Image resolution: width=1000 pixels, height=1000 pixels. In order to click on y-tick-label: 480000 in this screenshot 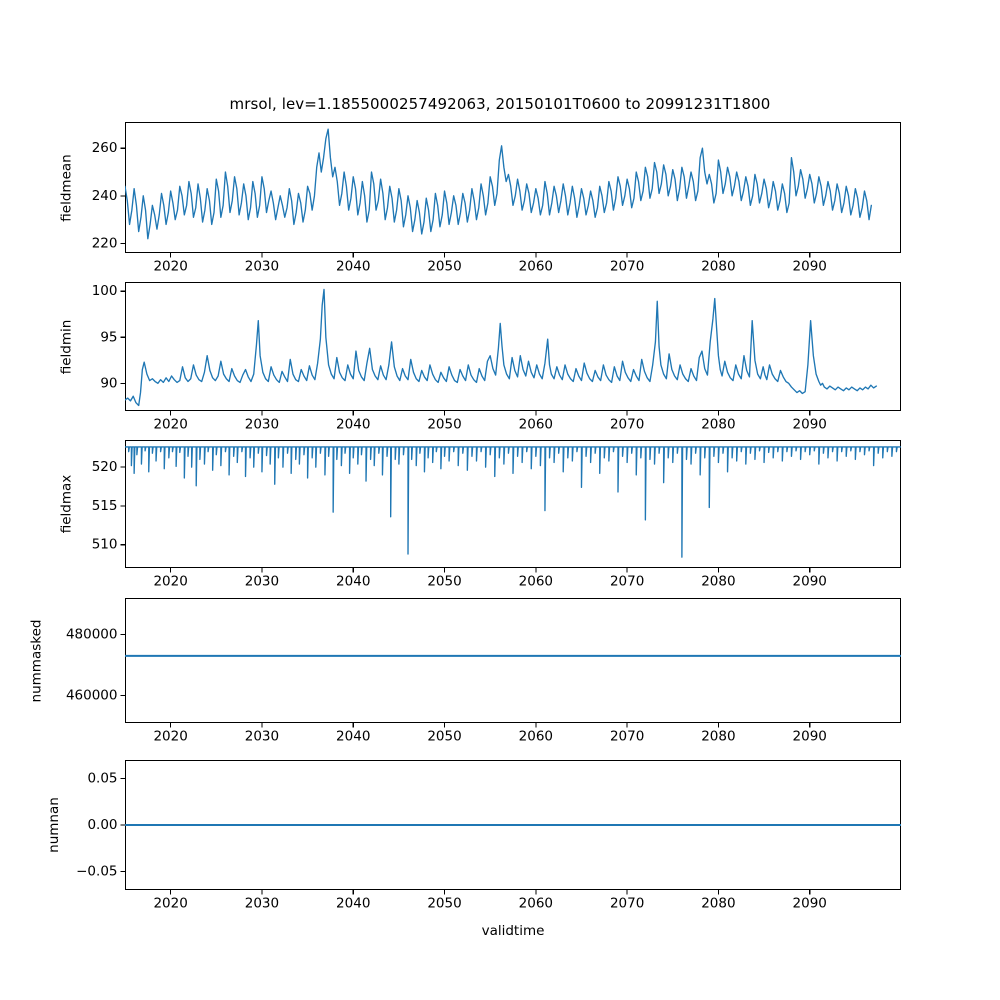, I will do `click(92, 635)`.